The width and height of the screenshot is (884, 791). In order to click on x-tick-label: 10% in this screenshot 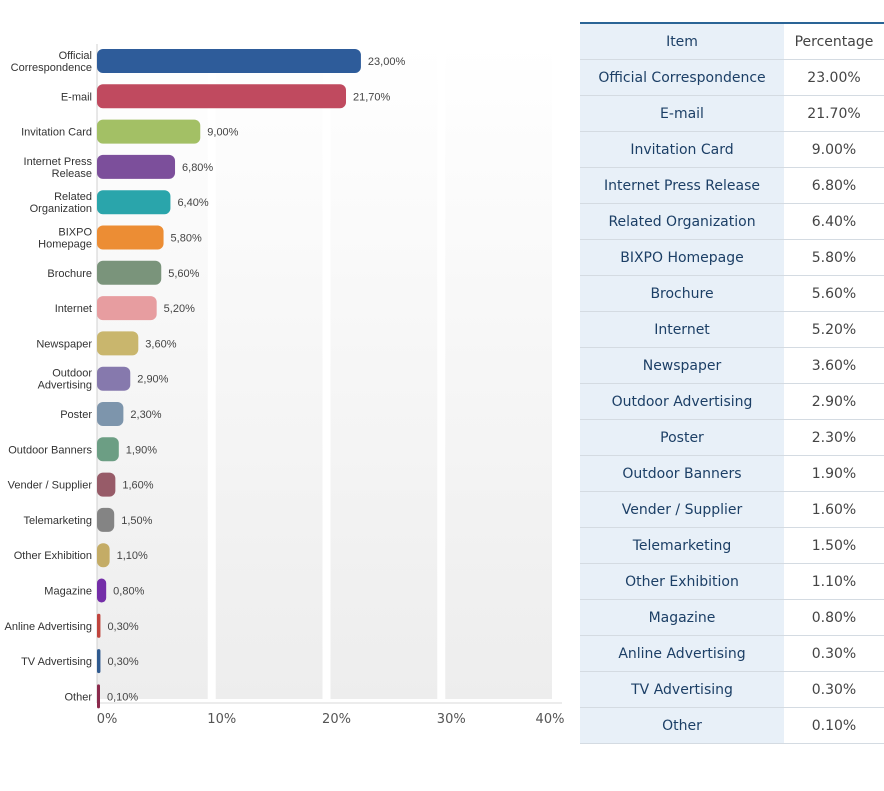, I will do `click(221, 719)`.